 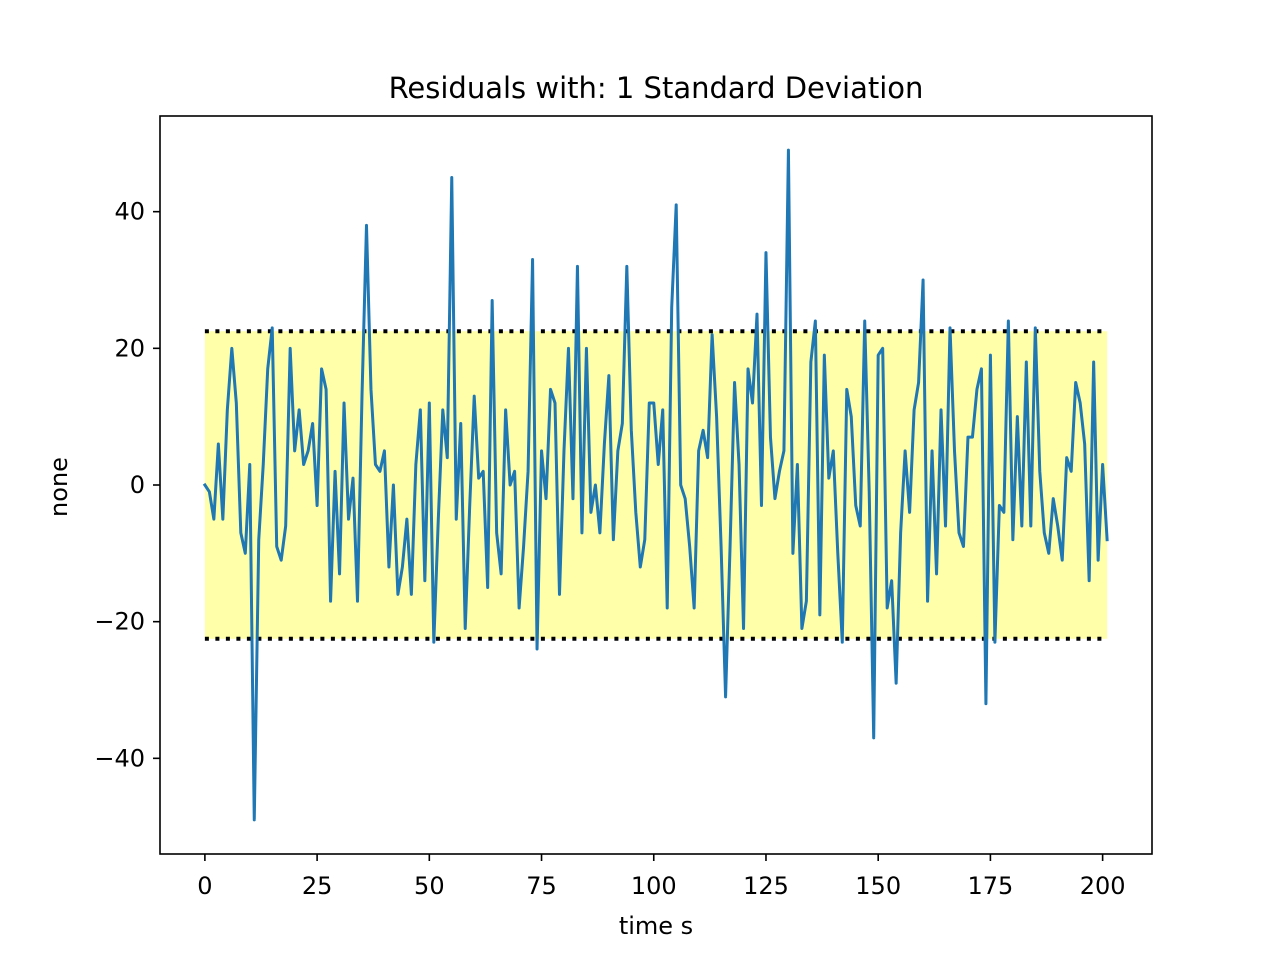 I want to click on x-tick-label: 50, so click(x=429, y=886).